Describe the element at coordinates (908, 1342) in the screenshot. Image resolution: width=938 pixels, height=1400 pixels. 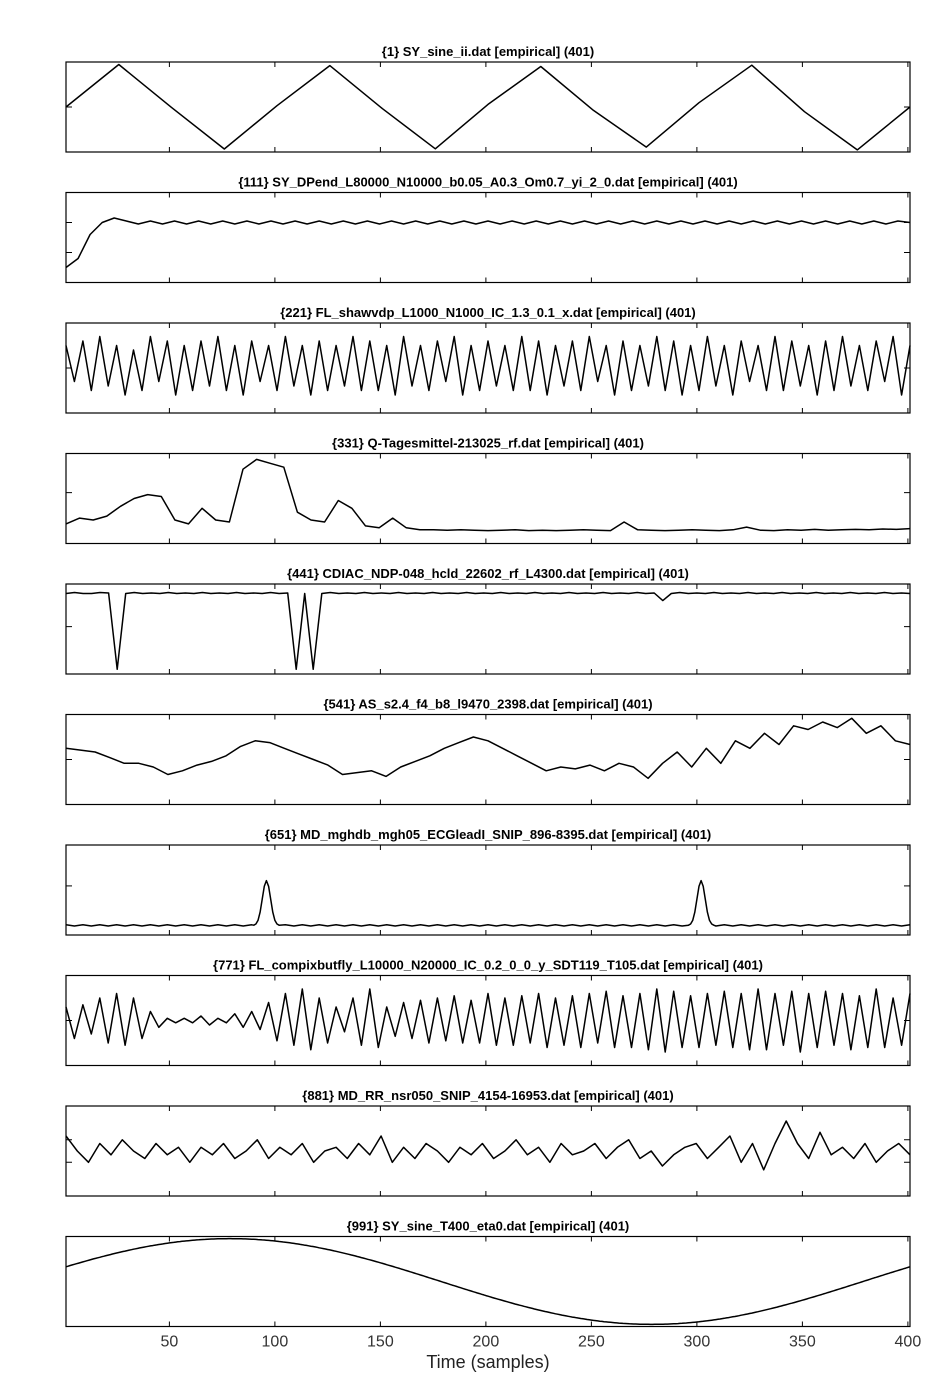
I see `x-tick-label: 400` at that location.